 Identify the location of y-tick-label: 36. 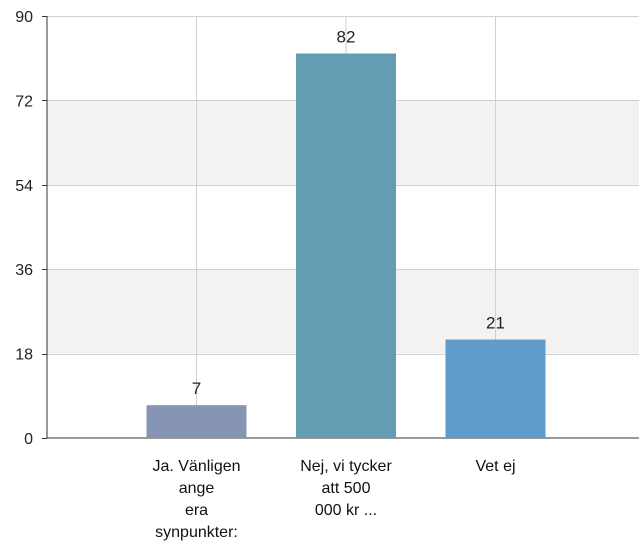
(24, 270).